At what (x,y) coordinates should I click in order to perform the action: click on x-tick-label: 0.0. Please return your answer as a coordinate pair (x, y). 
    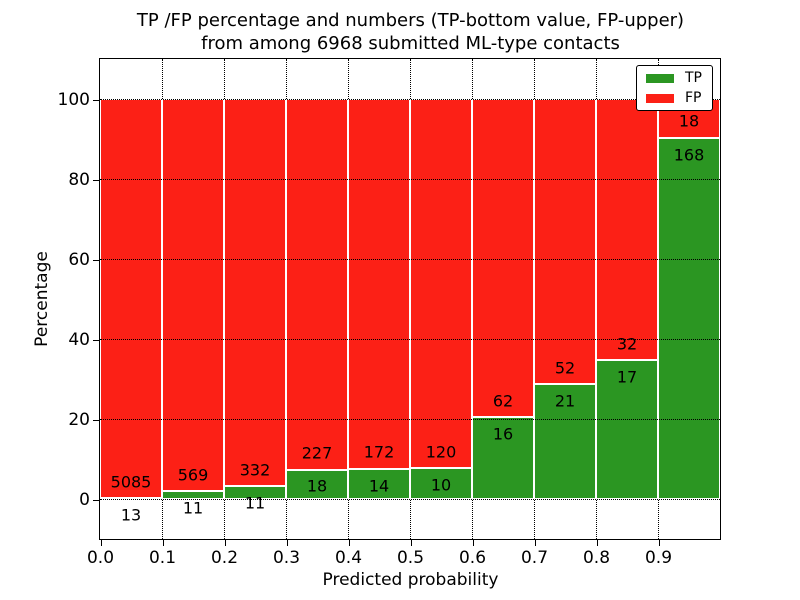
    Looking at the image, I should click on (100, 558).